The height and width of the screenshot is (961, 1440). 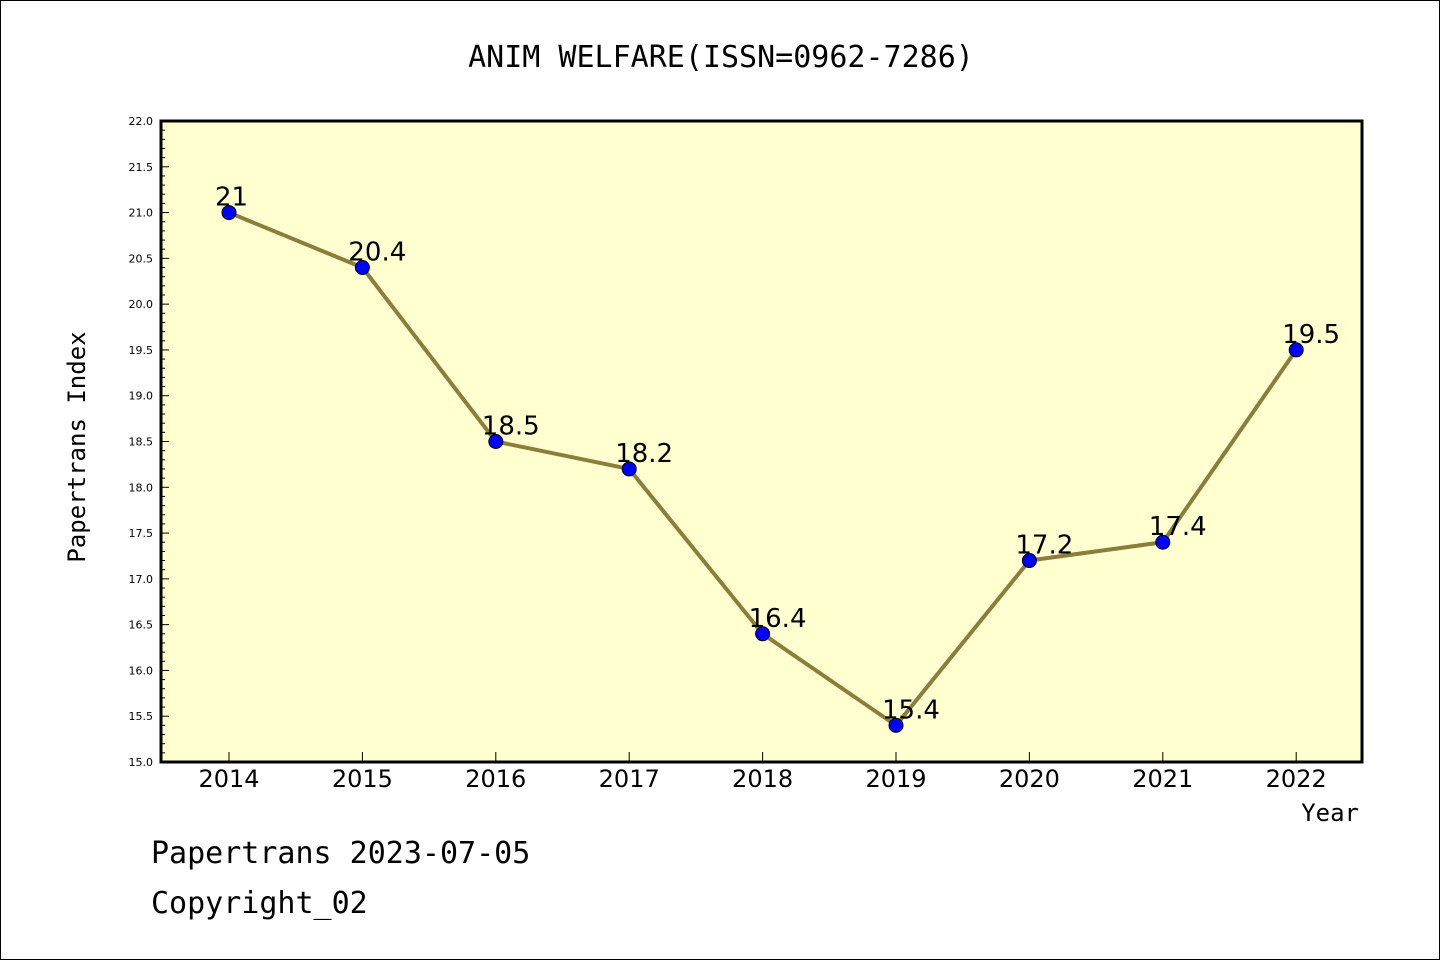 What do you see at coordinates (1178, 527) in the screenshot?
I see `data-label: 17.4` at bounding box center [1178, 527].